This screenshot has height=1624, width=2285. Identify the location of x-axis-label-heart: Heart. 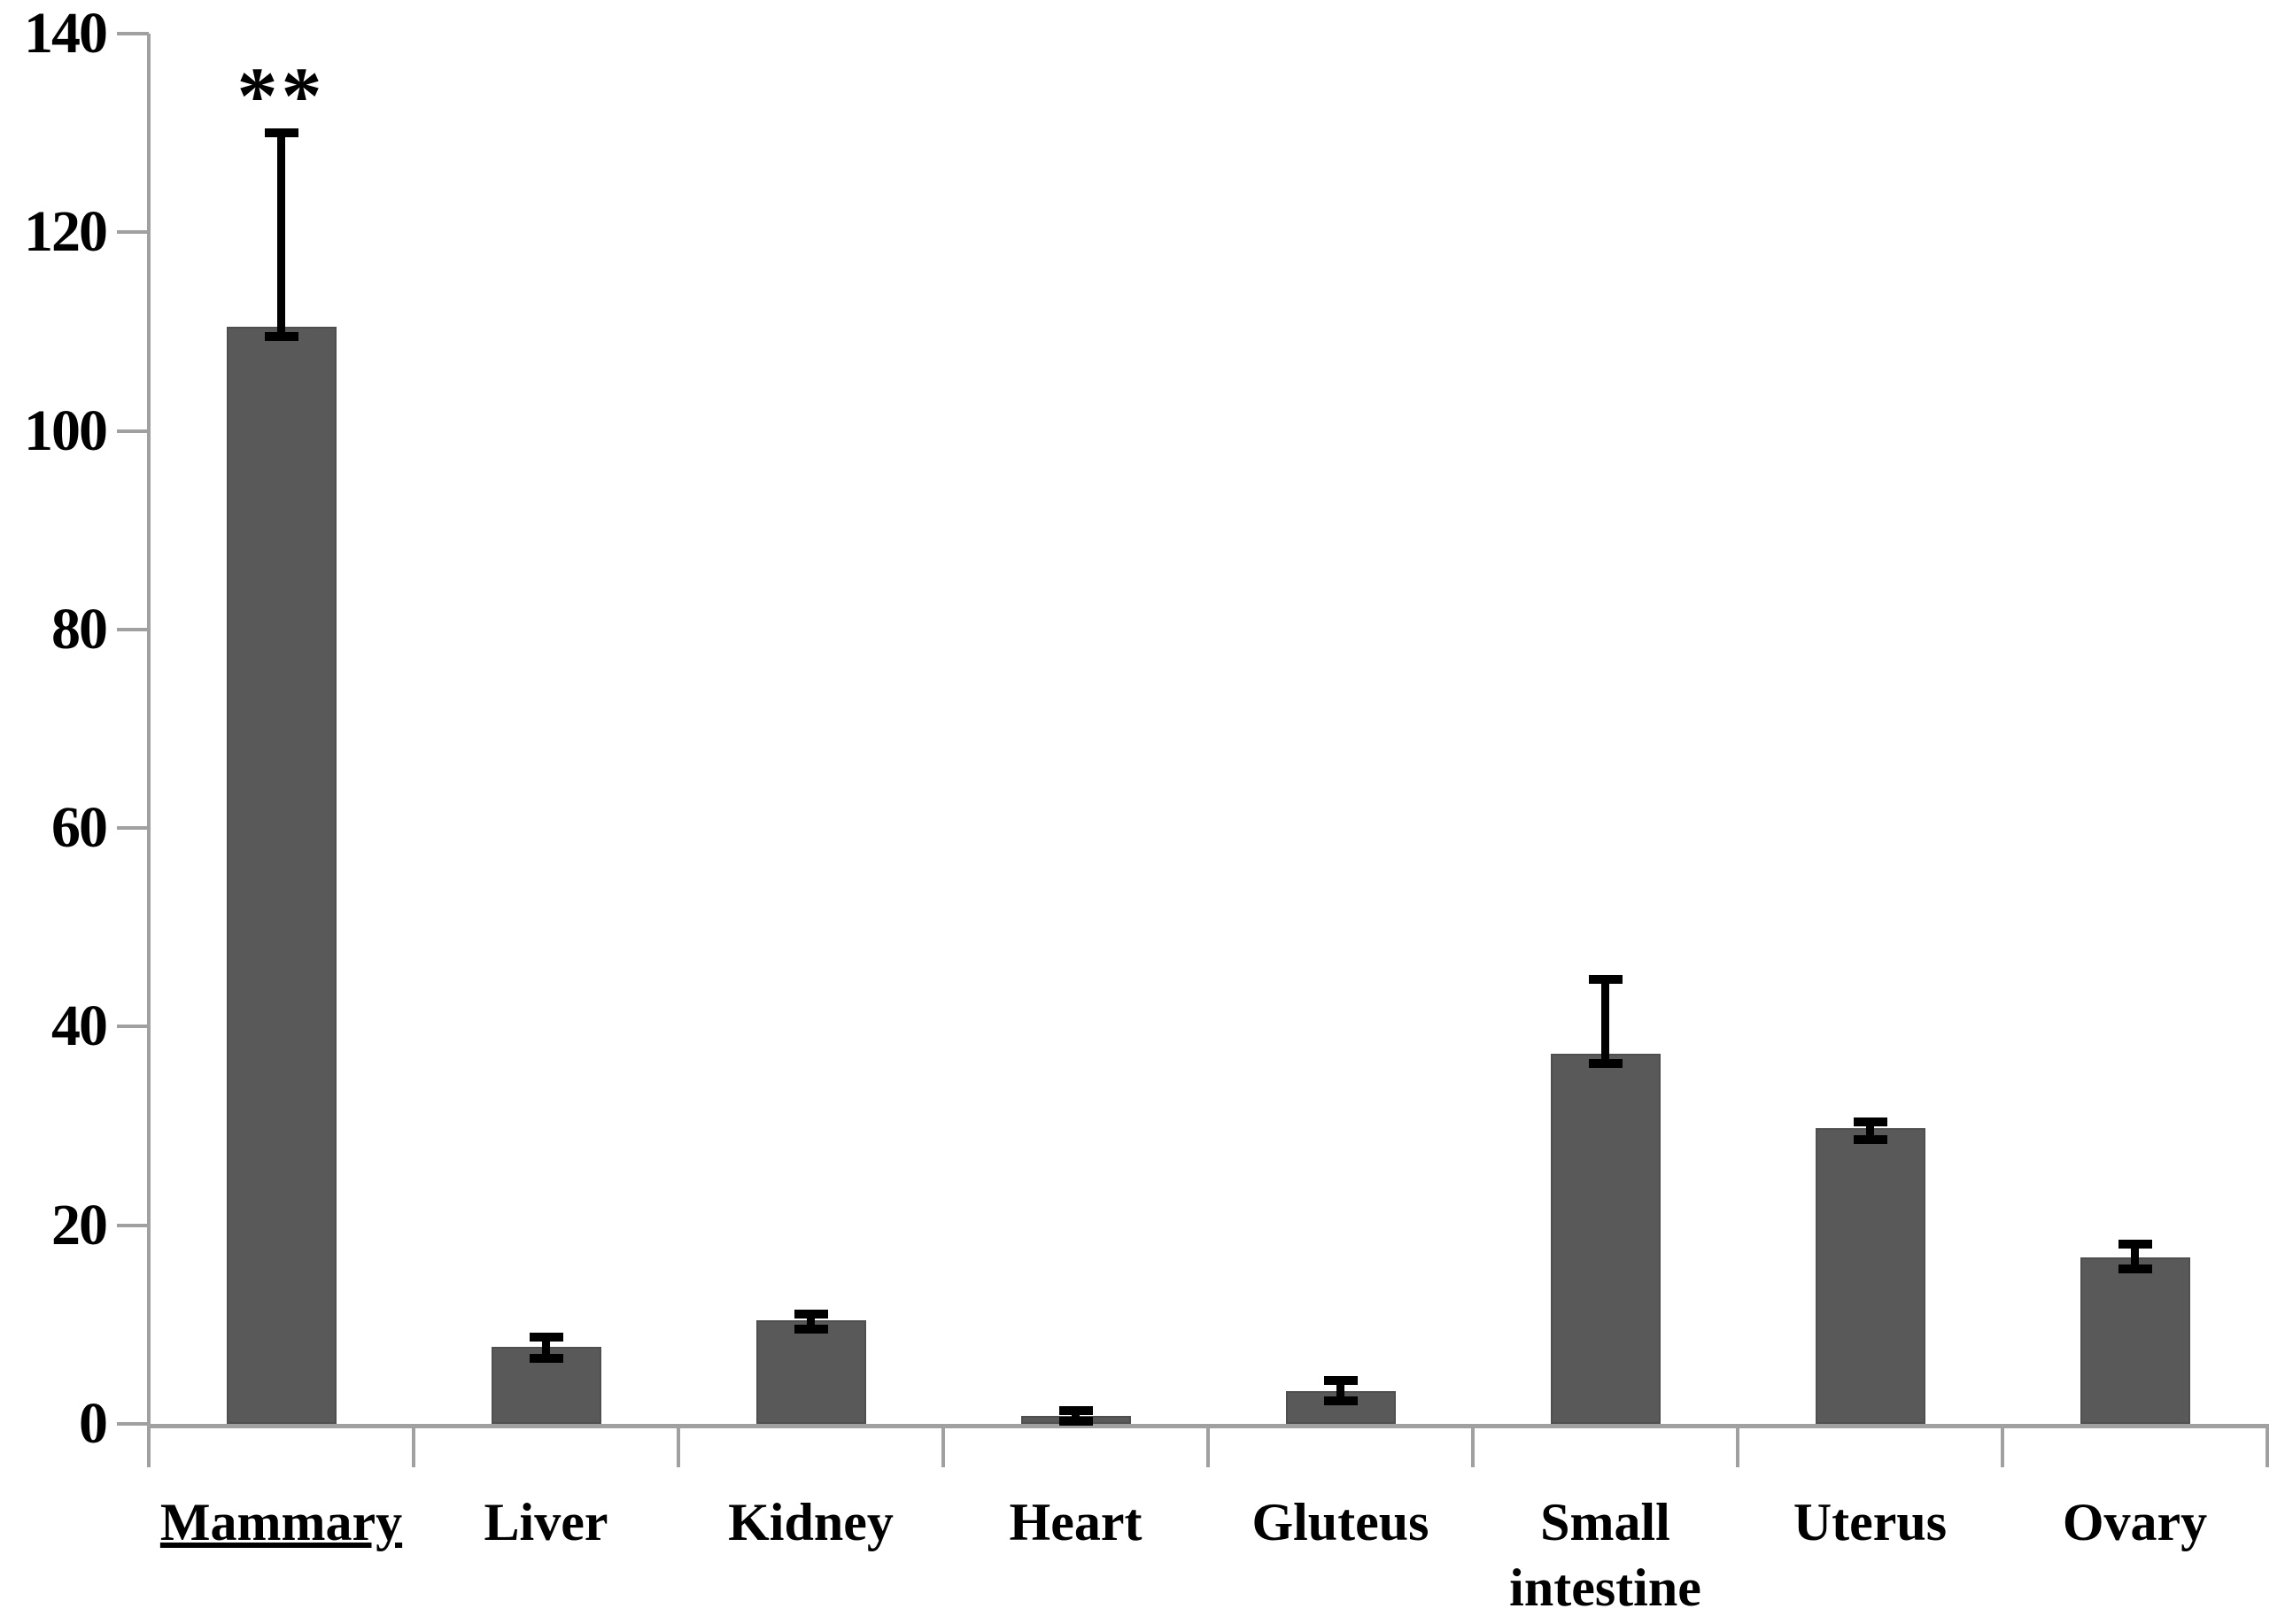
(1076, 1522).